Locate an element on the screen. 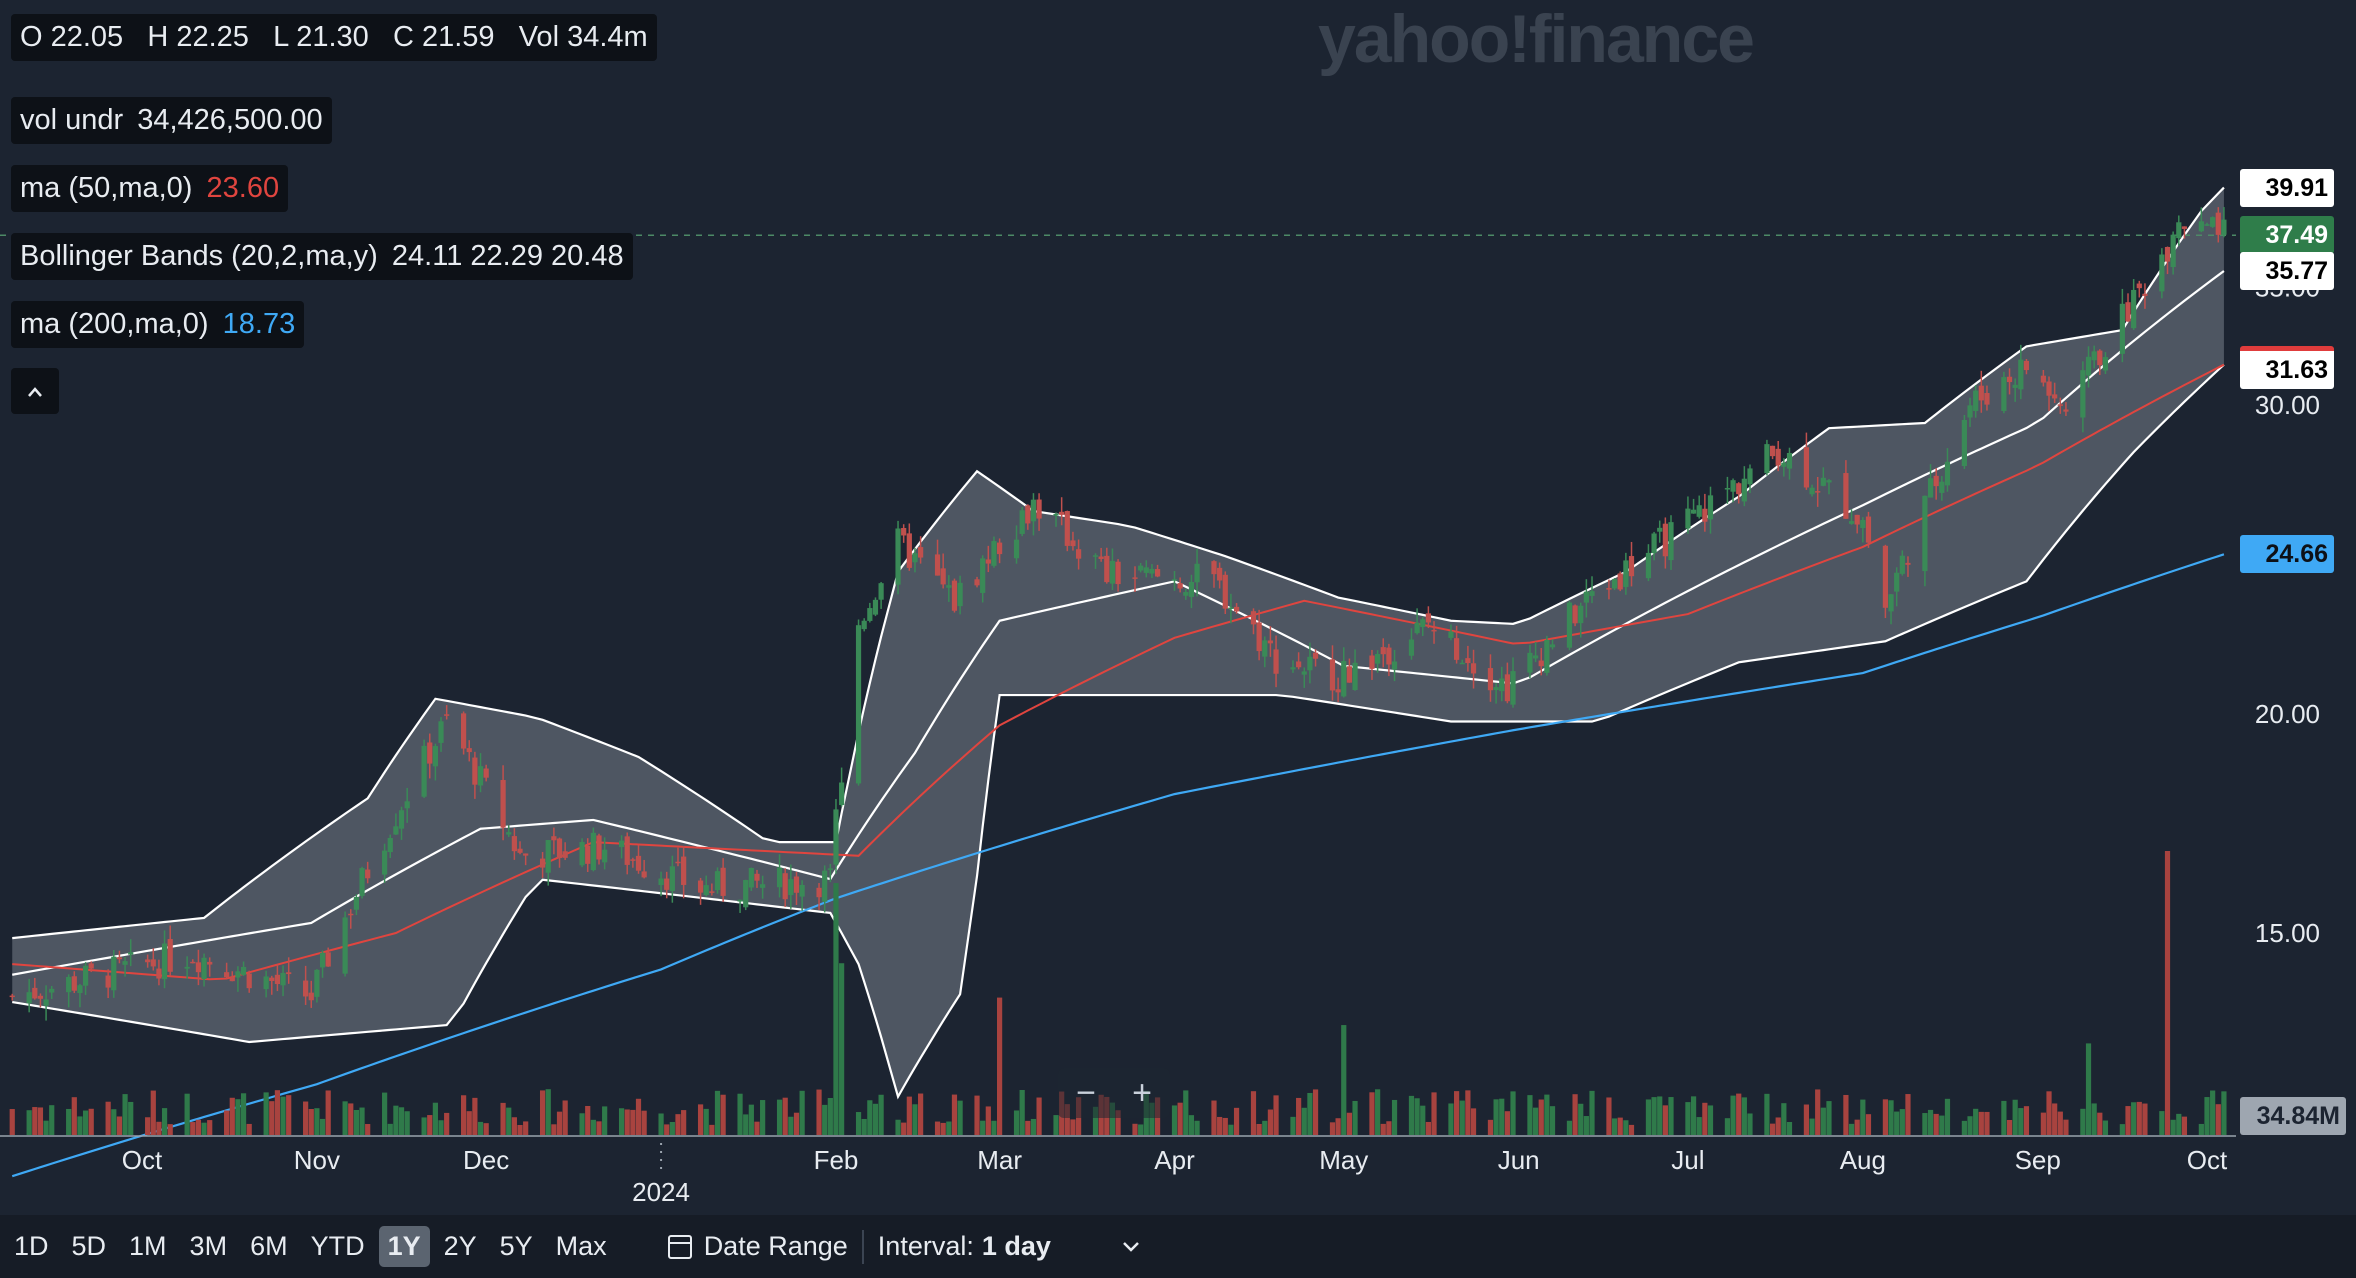  ma200-legend: ma (200,ma,0) 18.73 is located at coordinates (158, 324).